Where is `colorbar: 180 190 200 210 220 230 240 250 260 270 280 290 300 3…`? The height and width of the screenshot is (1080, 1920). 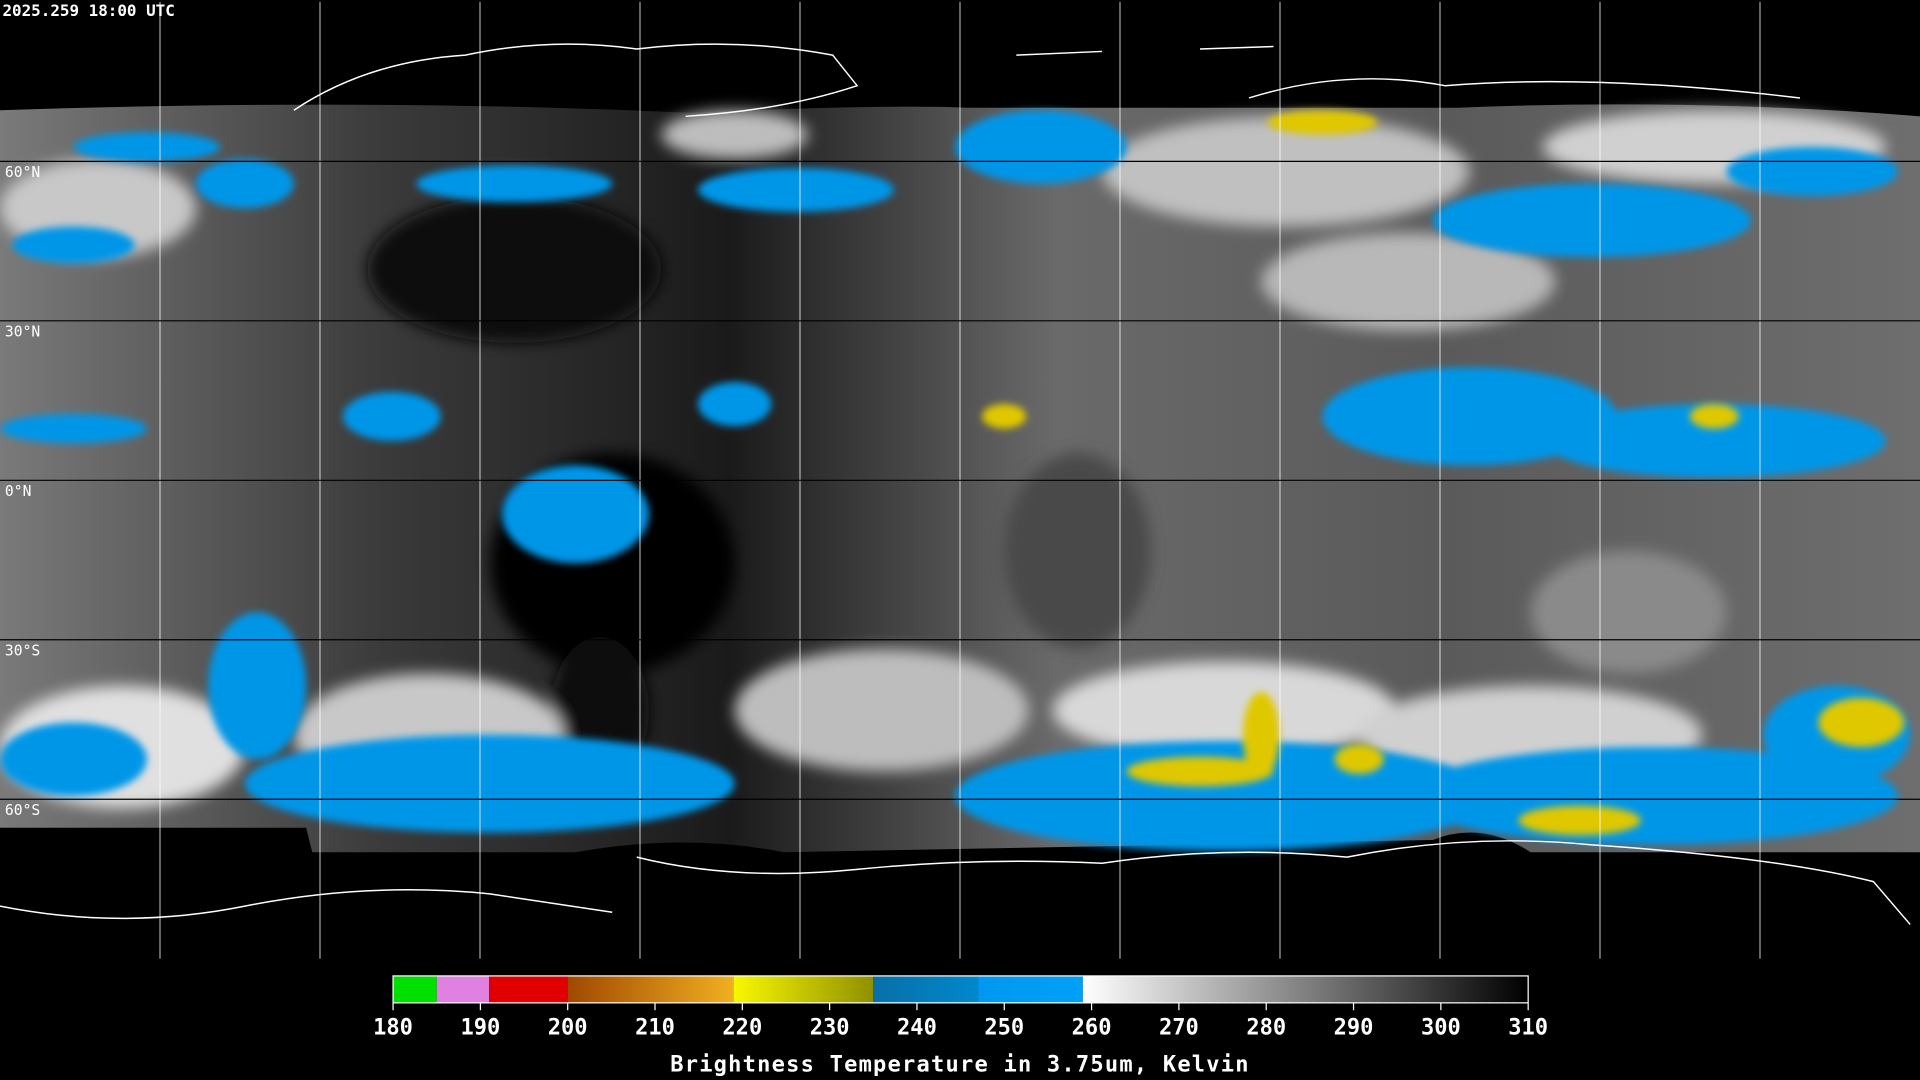
colorbar: 180 190 200 210 220 230 240 250 260 270 280 290 300 3… is located at coordinates (960, 1008).